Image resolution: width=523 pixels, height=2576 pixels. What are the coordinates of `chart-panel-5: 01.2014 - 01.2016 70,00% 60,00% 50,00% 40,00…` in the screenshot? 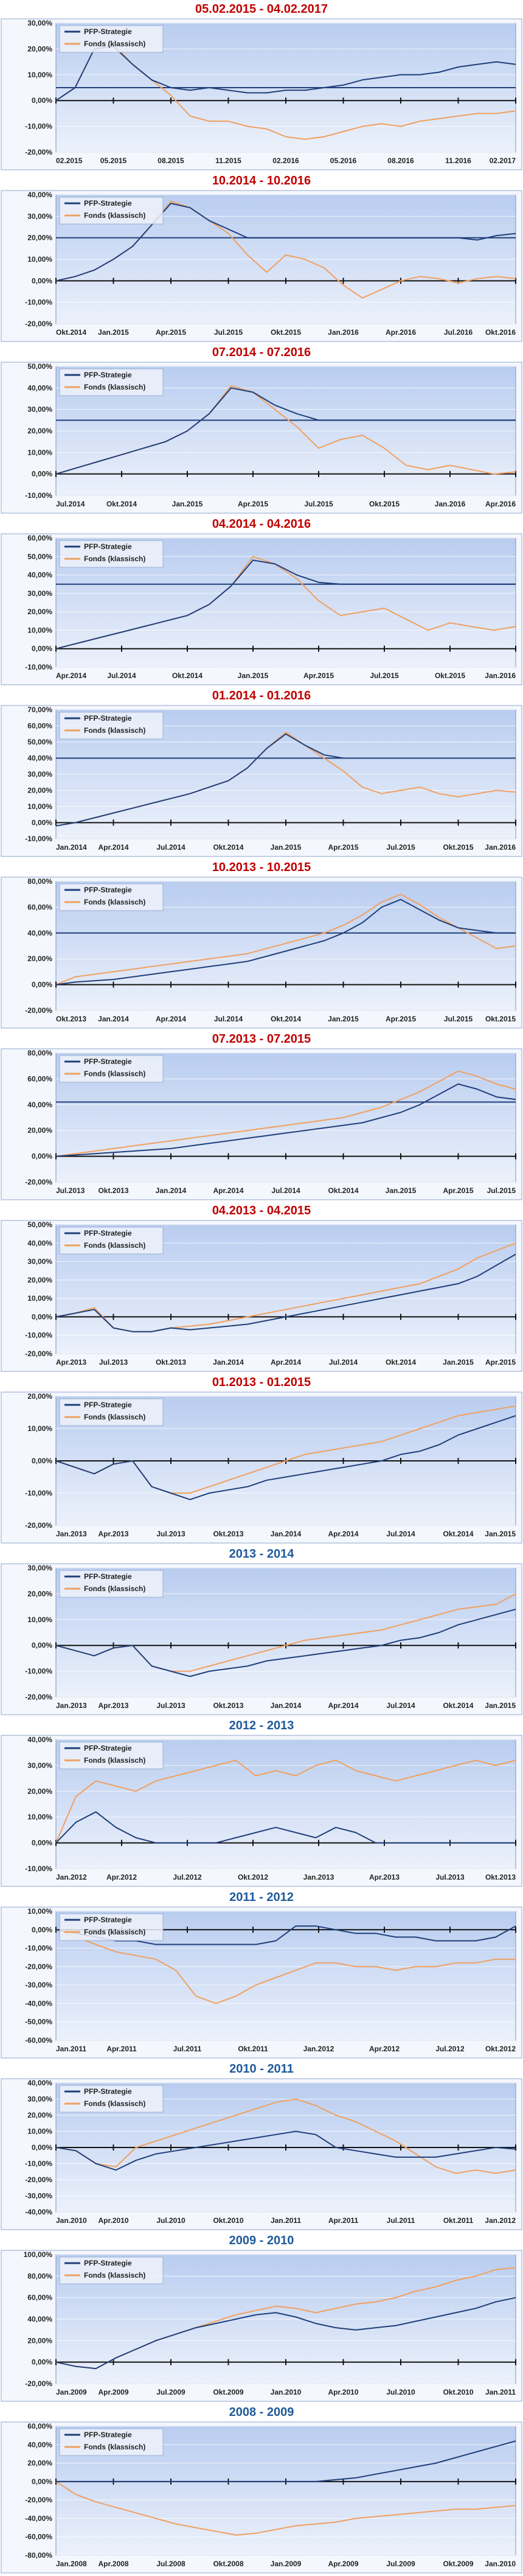 It's located at (261, 773).